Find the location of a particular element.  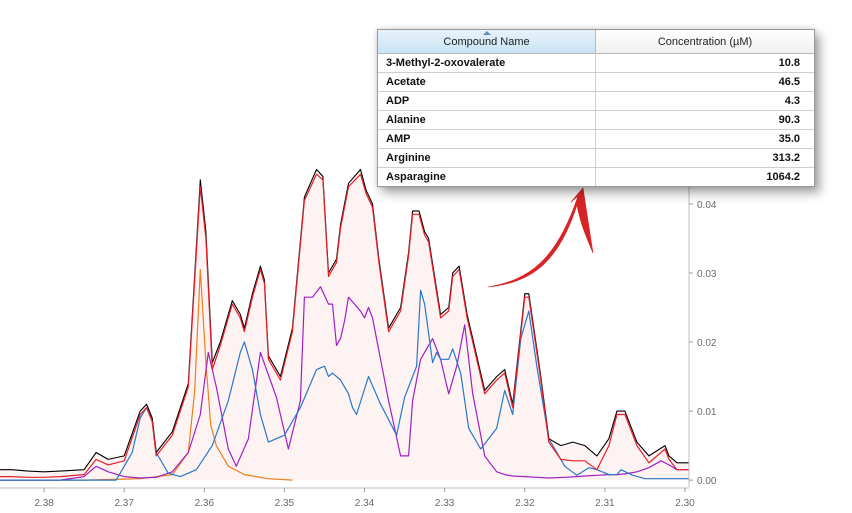

sort-ascending-icon is located at coordinates (486, 33).